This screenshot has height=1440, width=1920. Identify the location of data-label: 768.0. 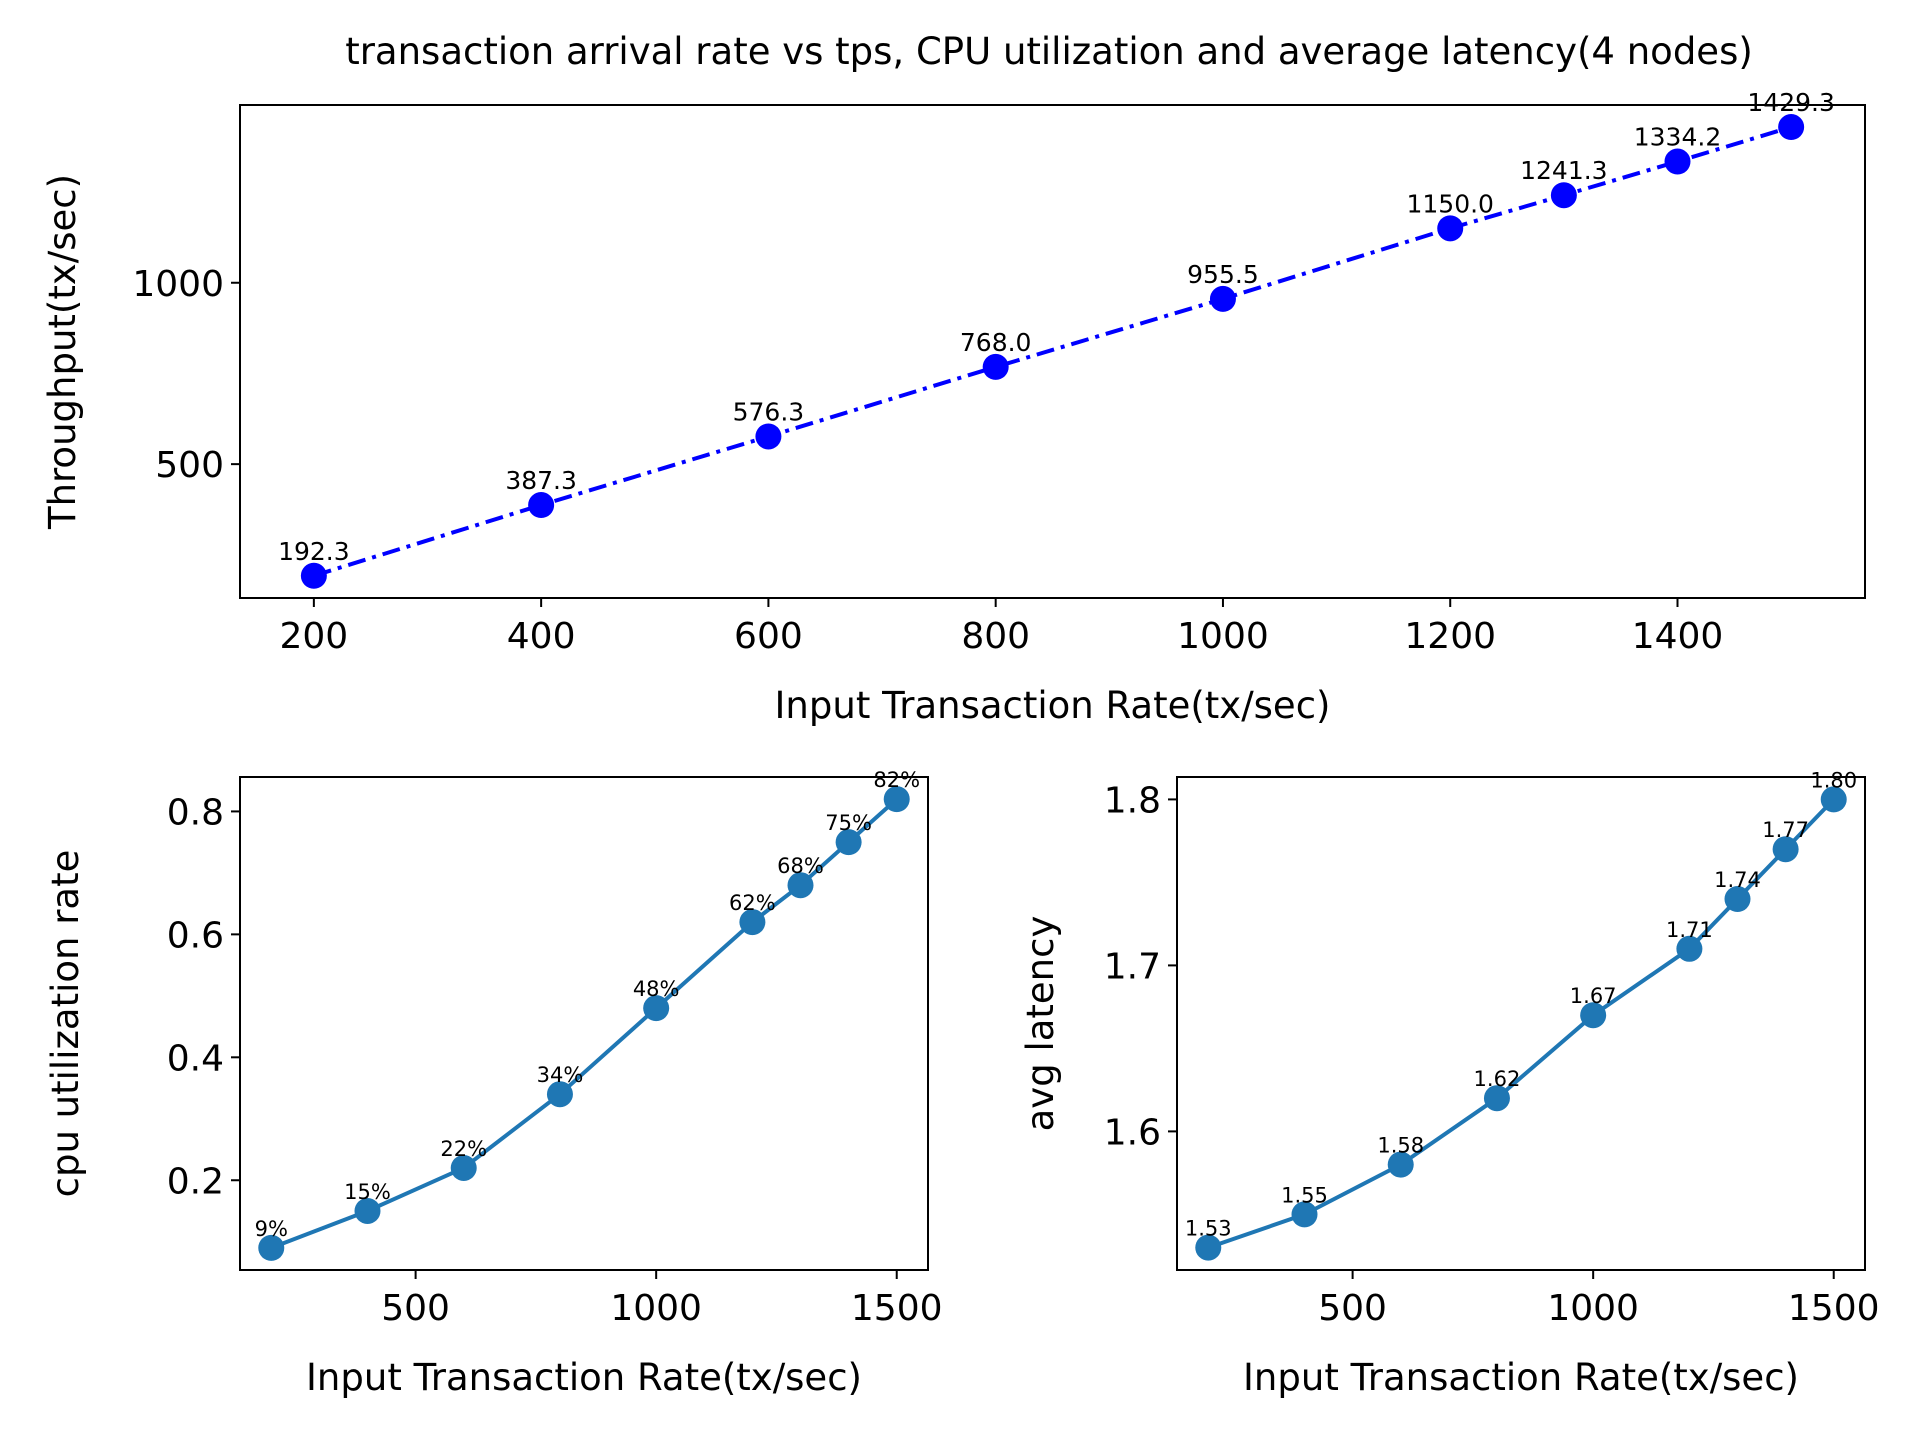
(996, 342).